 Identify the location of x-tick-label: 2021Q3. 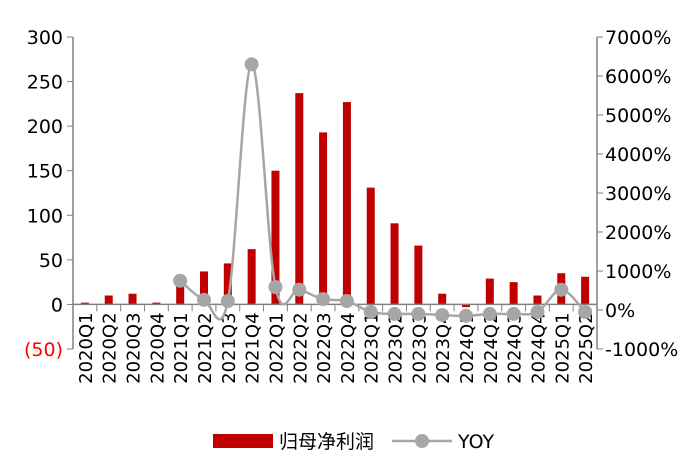
(229, 347).